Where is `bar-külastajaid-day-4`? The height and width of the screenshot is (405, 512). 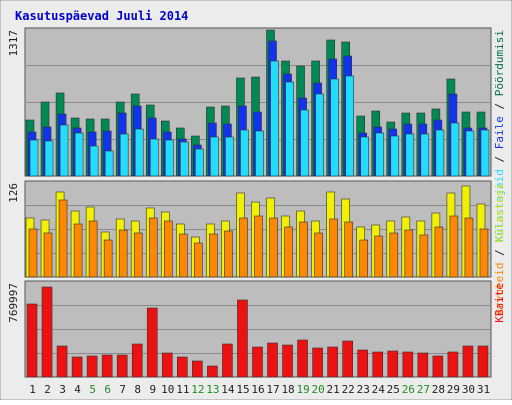
bar-külastajaid-day-4 is located at coordinates (79, 154).